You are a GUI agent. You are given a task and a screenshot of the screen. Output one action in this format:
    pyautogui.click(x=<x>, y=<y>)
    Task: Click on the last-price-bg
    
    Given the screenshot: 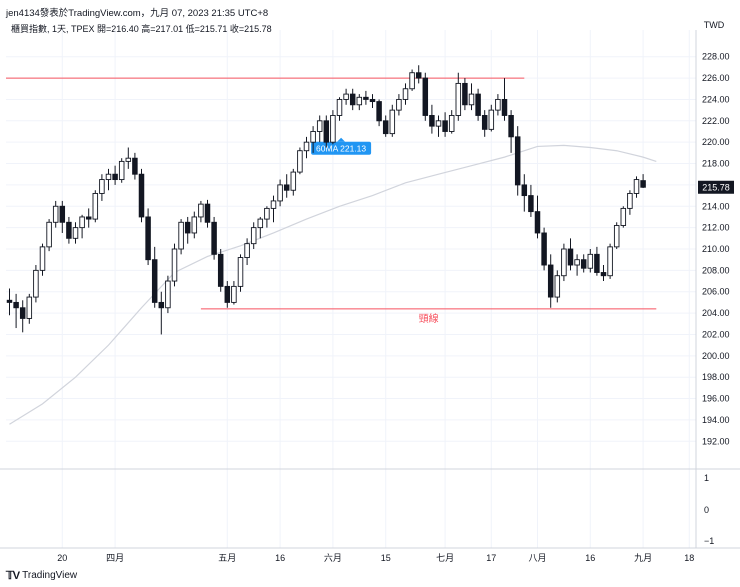 What is the action you would take?
    pyautogui.click(x=716, y=187)
    